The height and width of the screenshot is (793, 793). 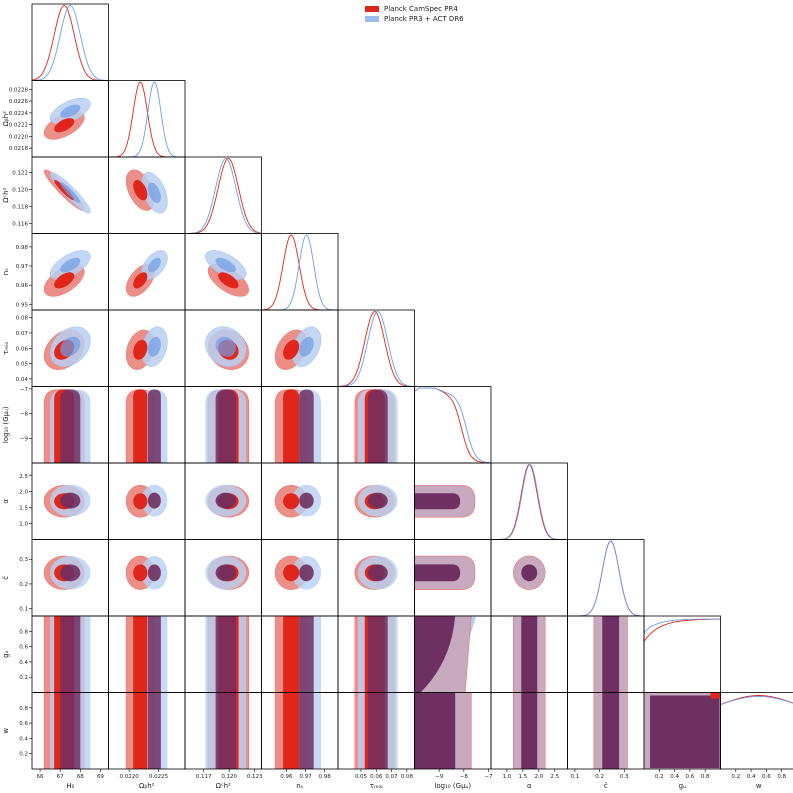 I want to click on x-tick-label: 0.96, so click(x=286, y=777).